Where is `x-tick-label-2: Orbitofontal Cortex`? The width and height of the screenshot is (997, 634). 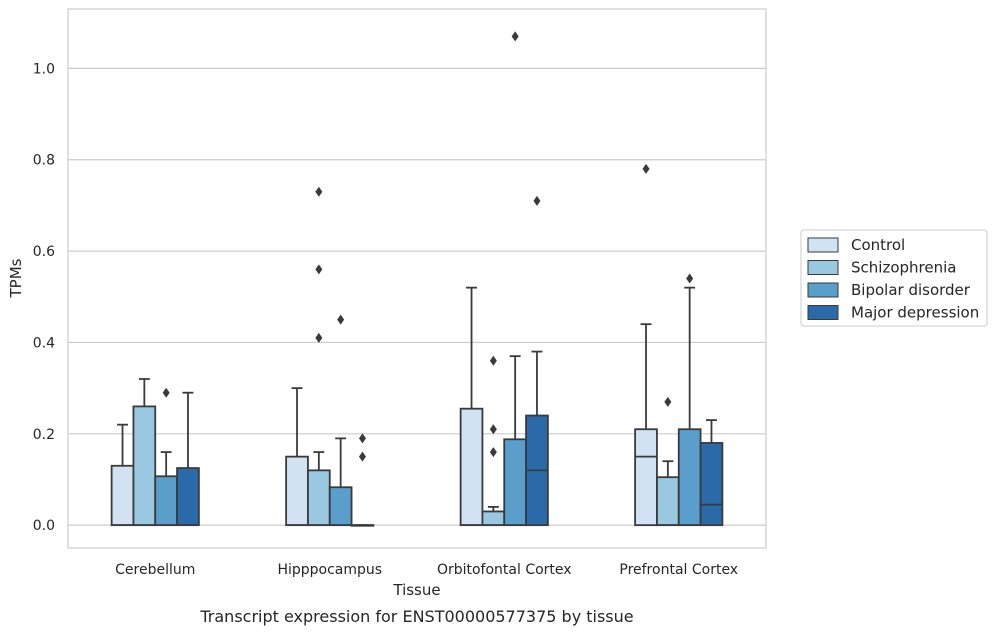
x-tick-label-2: Orbitofontal Cortex is located at coordinates (504, 570).